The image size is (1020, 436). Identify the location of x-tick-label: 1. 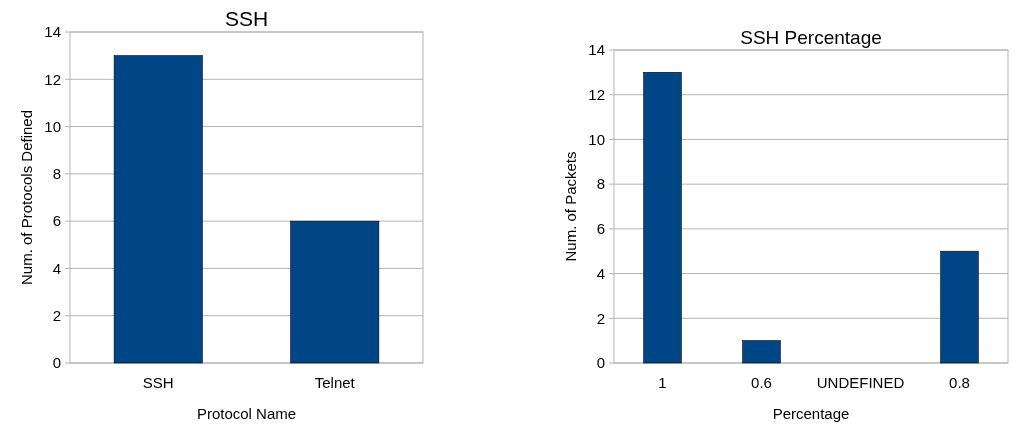
(662, 382).